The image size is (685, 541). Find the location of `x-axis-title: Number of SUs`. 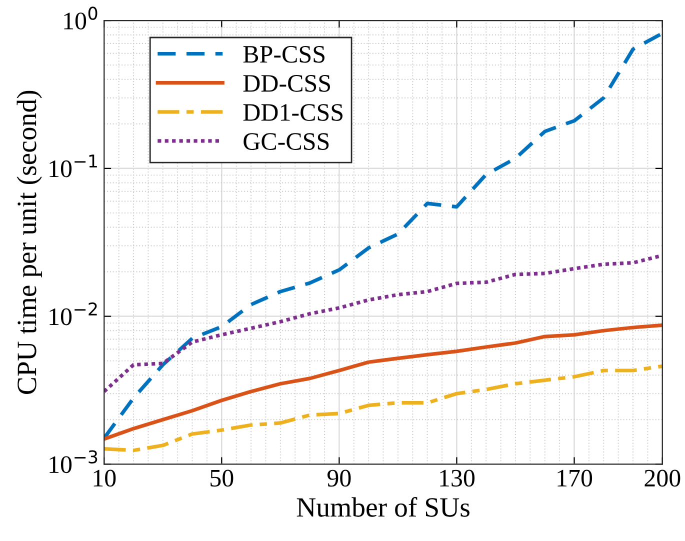

x-axis-title: Number of SUs is located at coordinates (383, 506).